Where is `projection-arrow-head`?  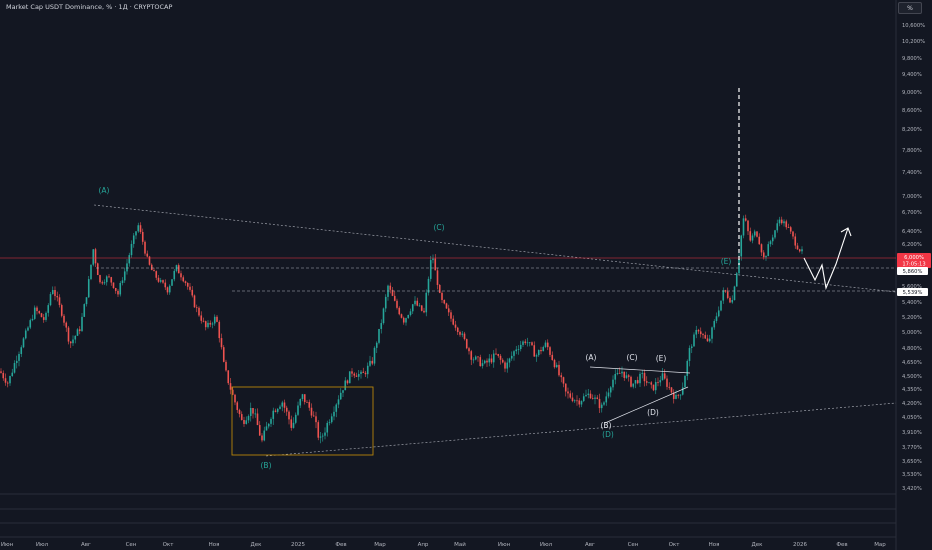 projection-arrow-head is located at coordinates (846, 232).